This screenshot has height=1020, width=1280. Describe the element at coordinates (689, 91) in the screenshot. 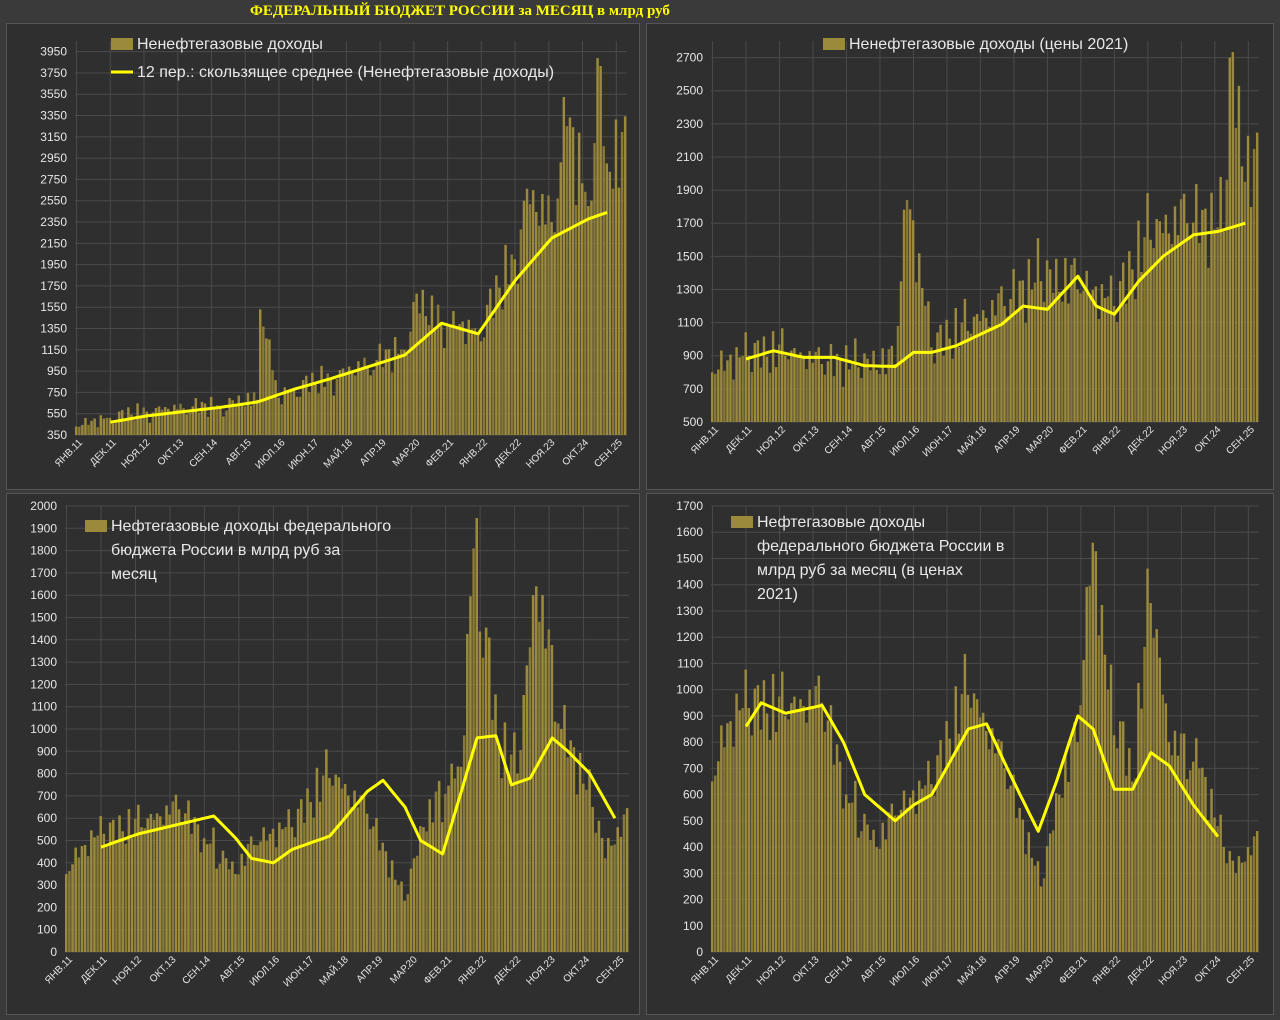

I see `y-tick-label: 2500` at that location.